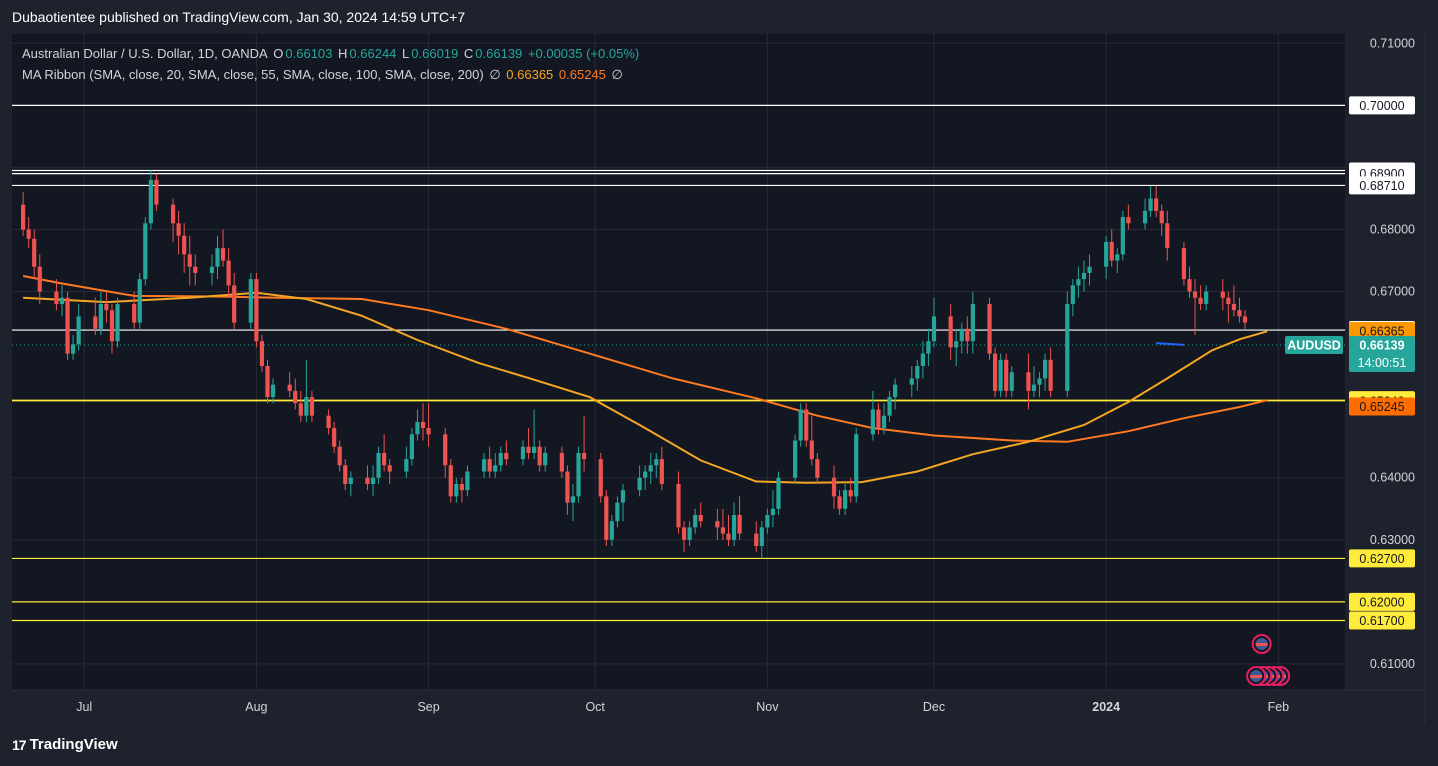 The height and width of the screenshot is (766, 1438). What do you see at coordinates (1382, 406) in the screenshot?
I see `ma-price-badge: 0.65245` at bounding box center [1382, 406].